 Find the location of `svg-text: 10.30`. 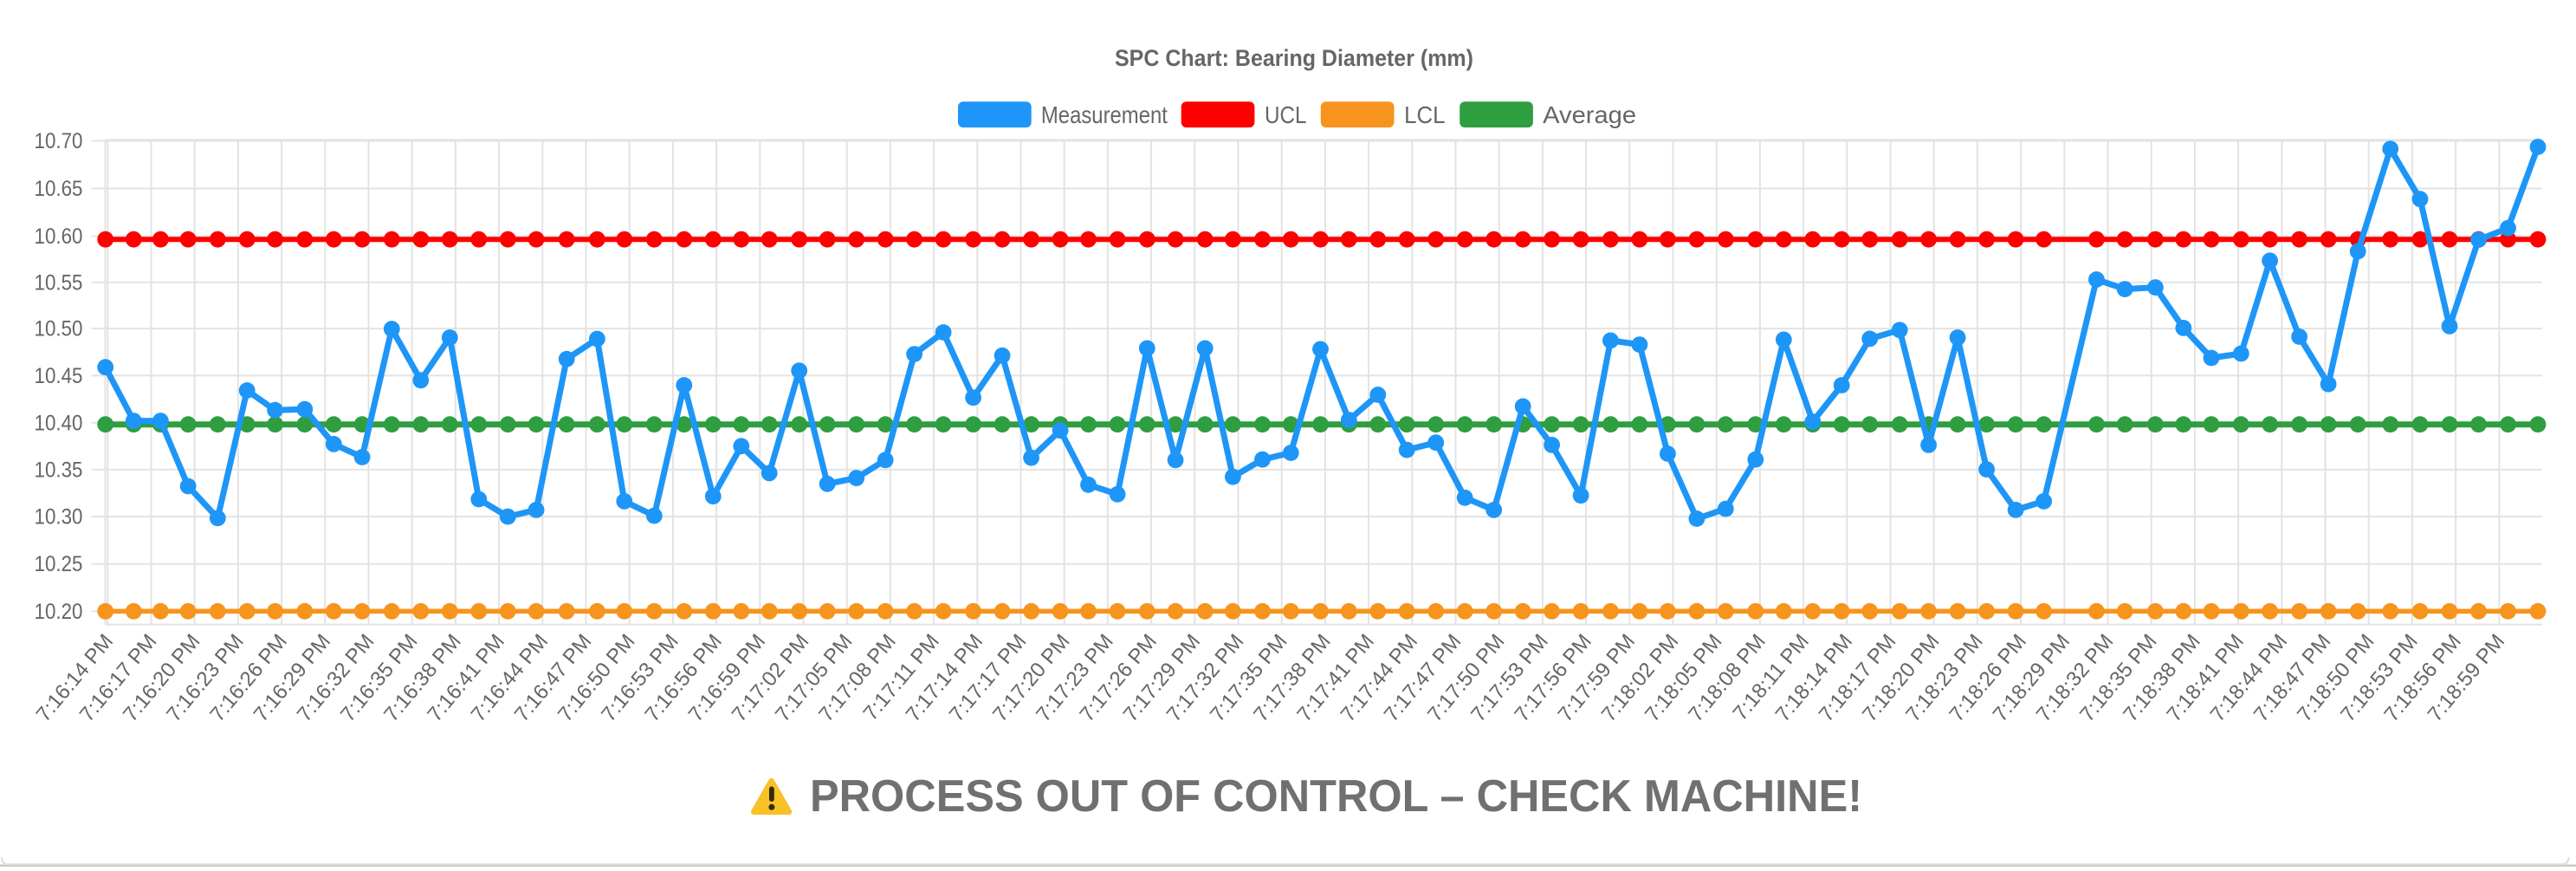

svg-text: 10.30 is located at coordinates (59, 517).